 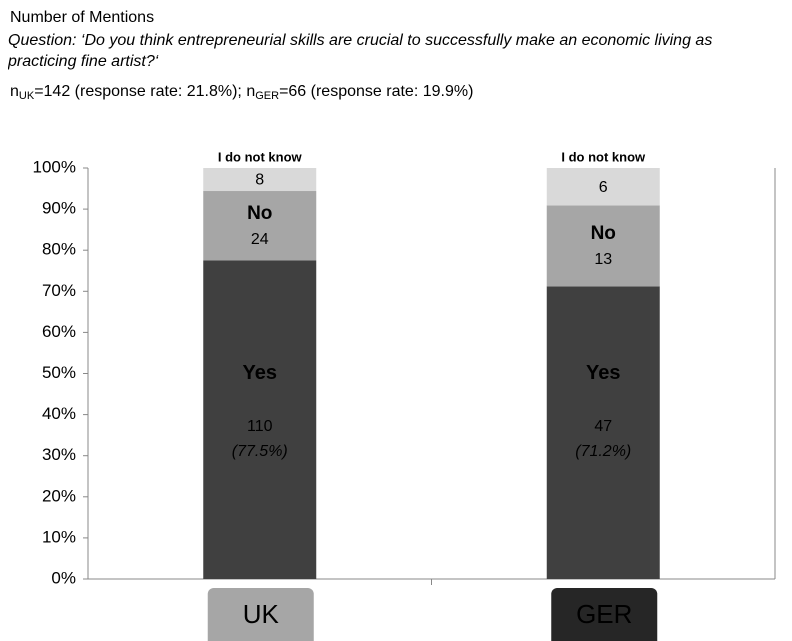 I want to click on y-tick-label: 40%, so click(x=59, y=413).